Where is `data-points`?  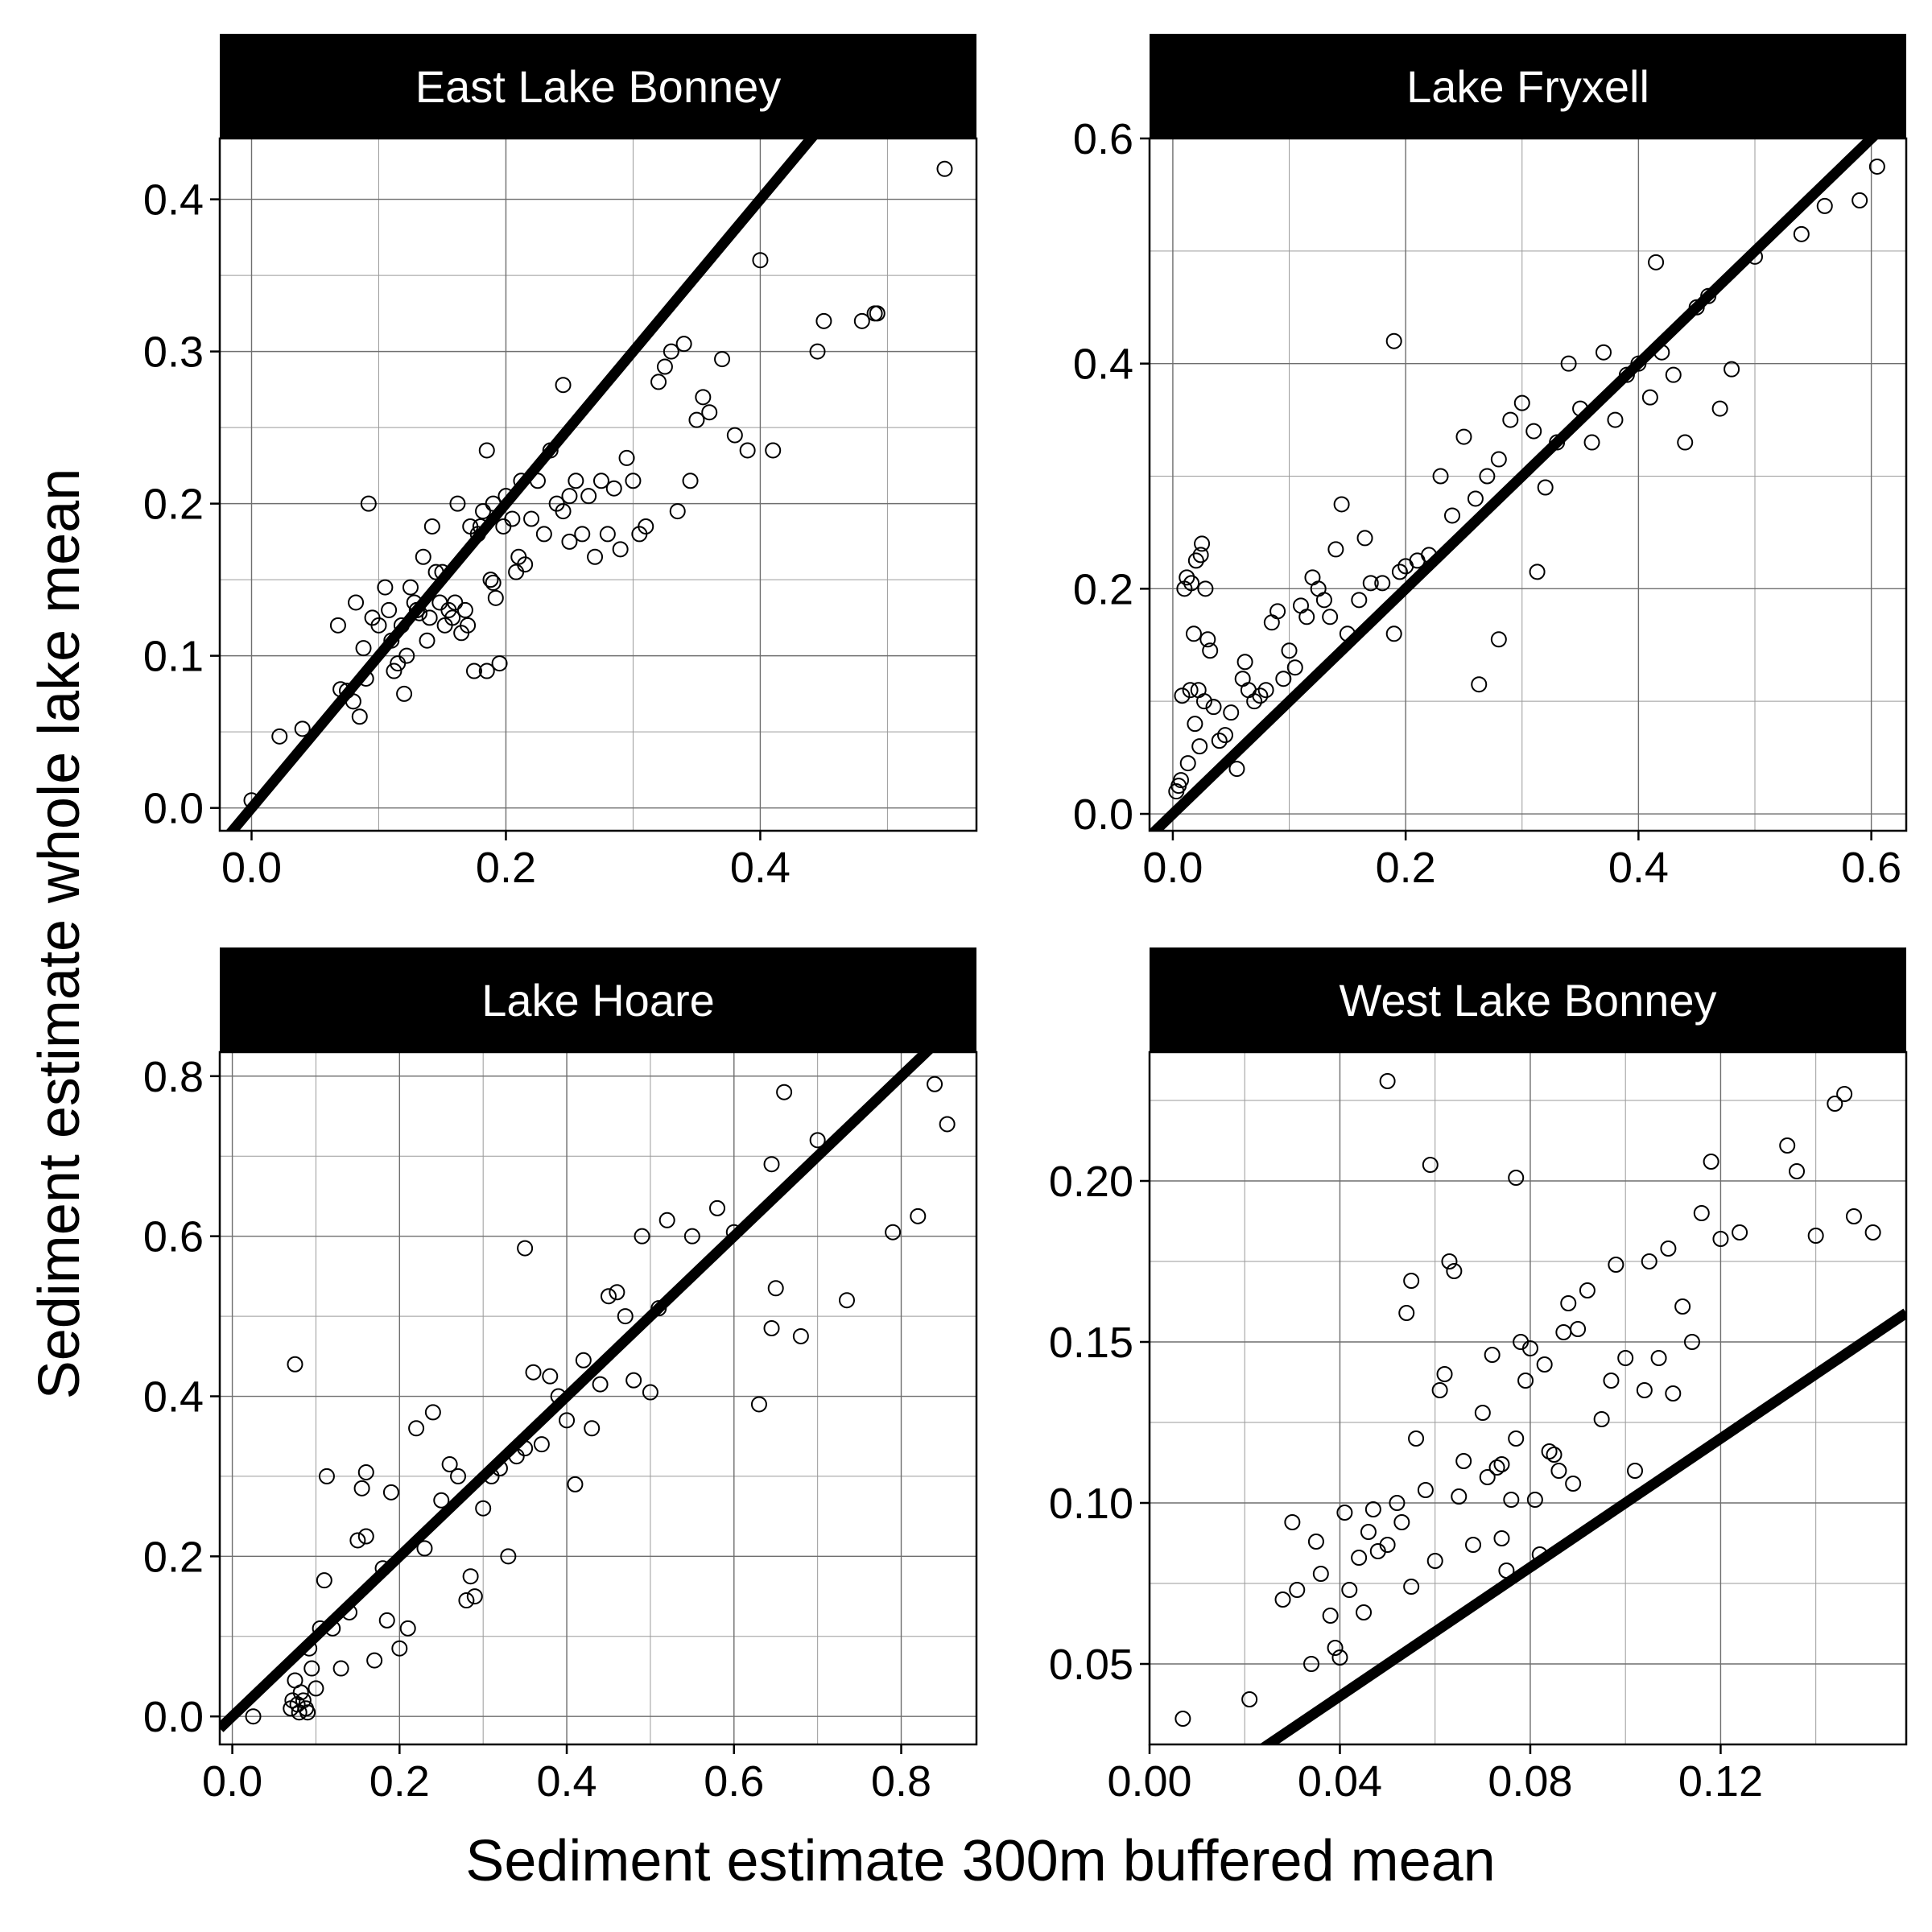 data-points is located at coordinates (1526, 479).